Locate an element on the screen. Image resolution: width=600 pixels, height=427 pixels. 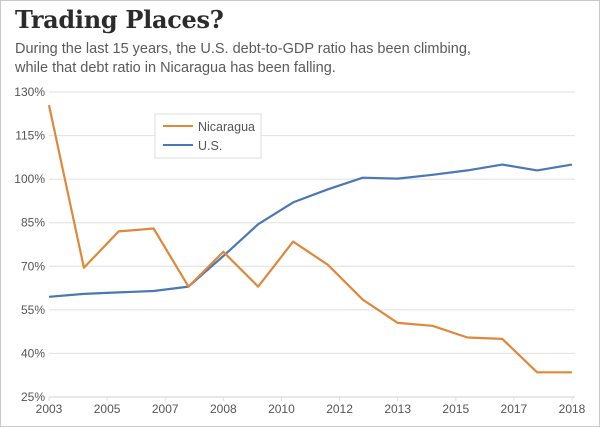
x-tick-label: 2013 is located at coordinates (397, 409).